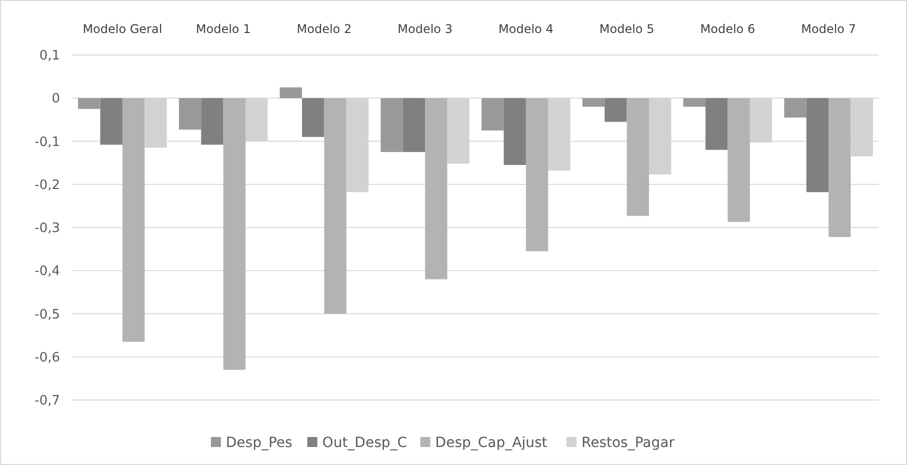  Describe the element at coordinates (47, 314) in the screenshot. I see `y-tick-label: -0,5` at that location.